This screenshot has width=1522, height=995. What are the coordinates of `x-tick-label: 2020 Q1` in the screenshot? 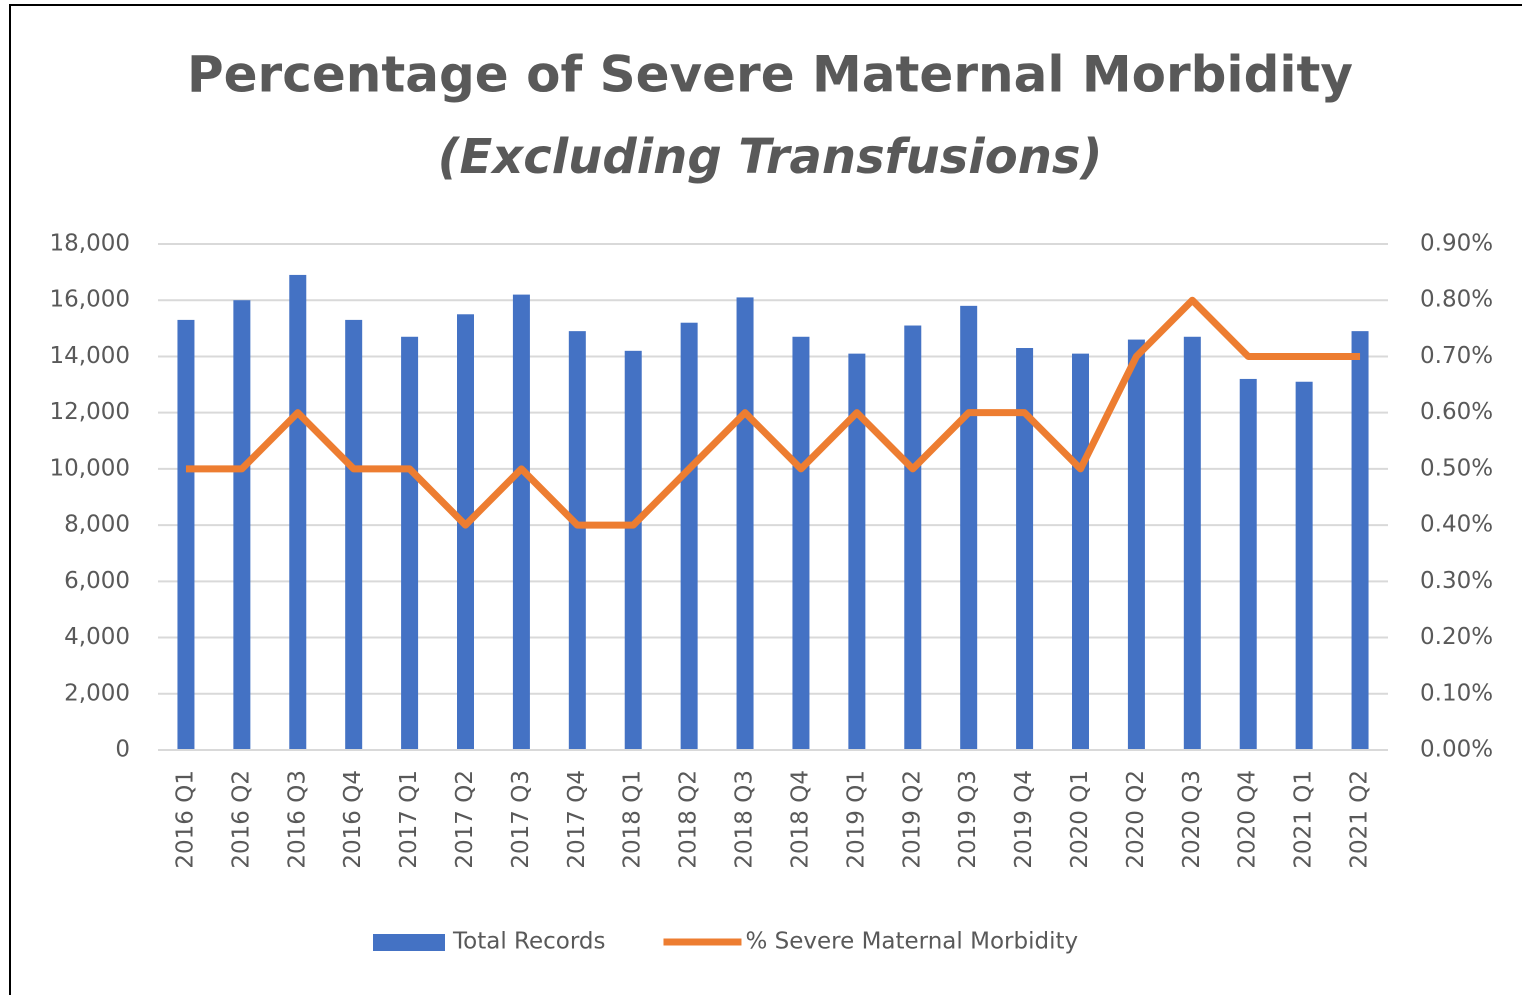 It's located at (1080, 819).